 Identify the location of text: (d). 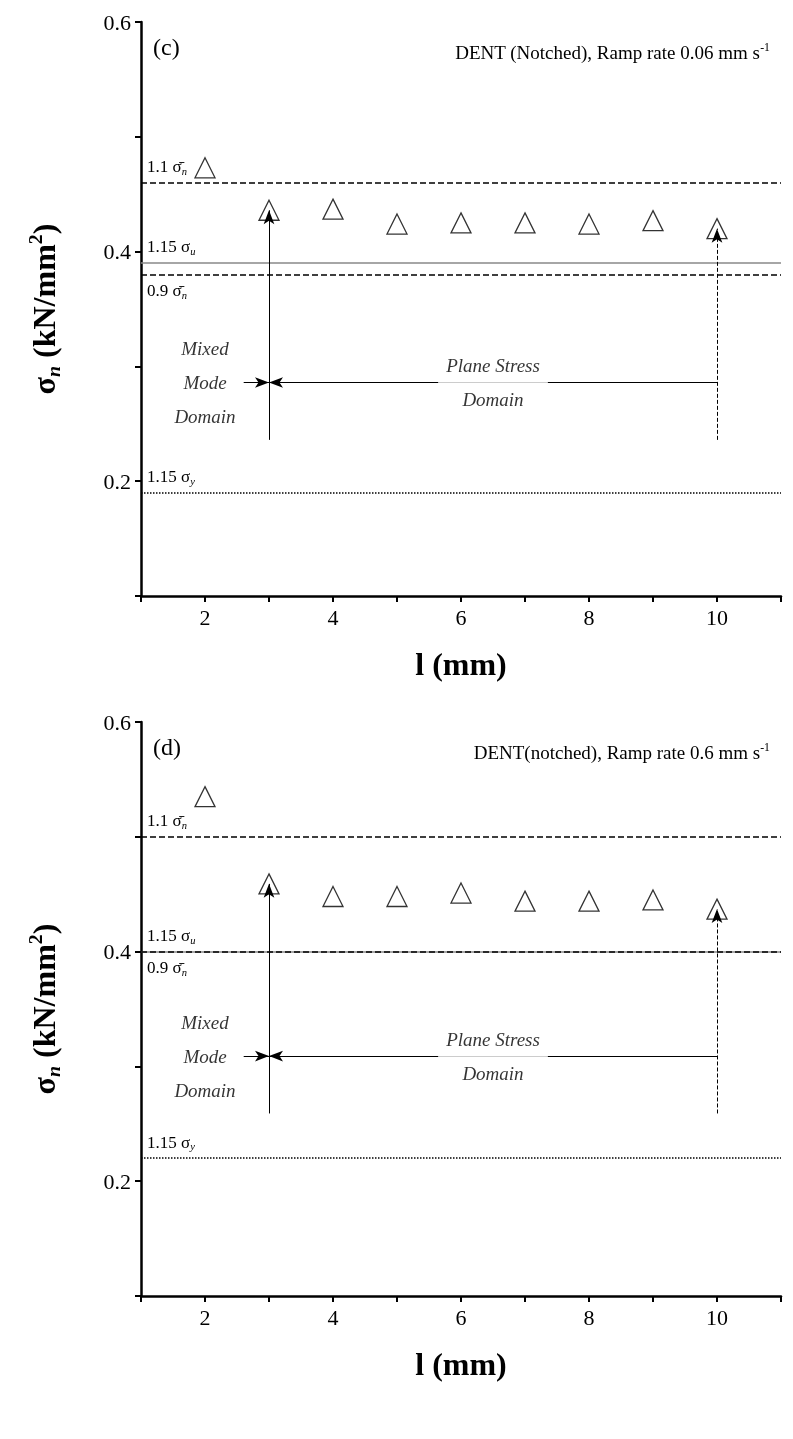
(167, 747).